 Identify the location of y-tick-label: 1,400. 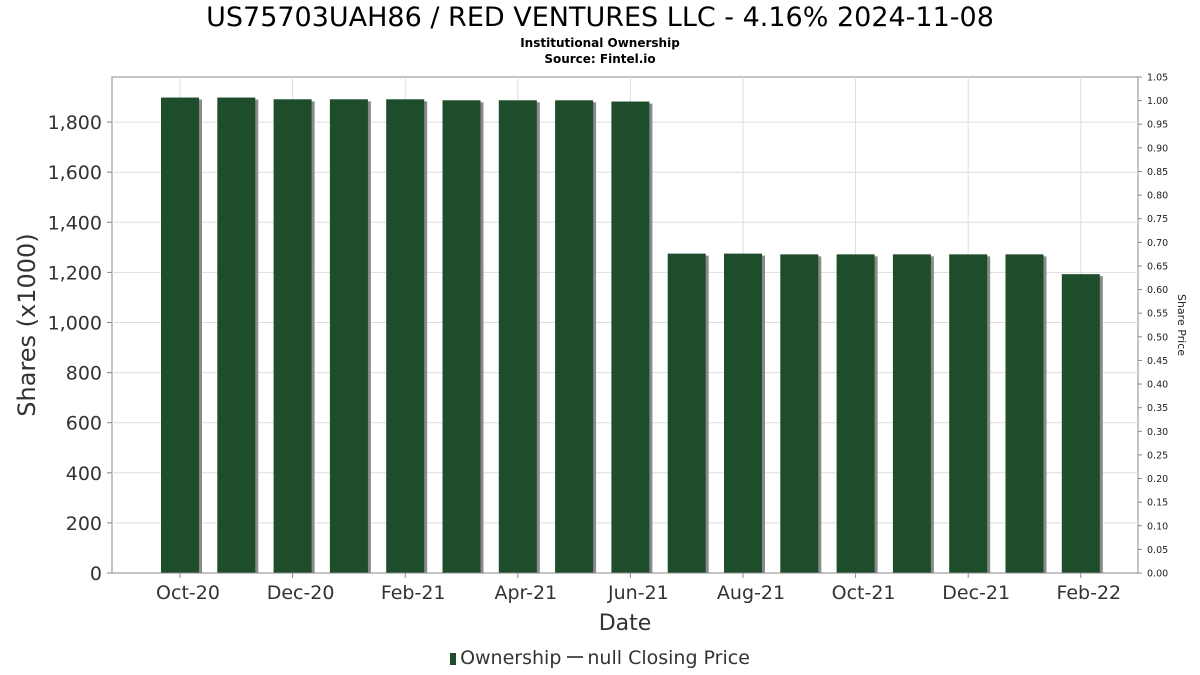
(75, 223).